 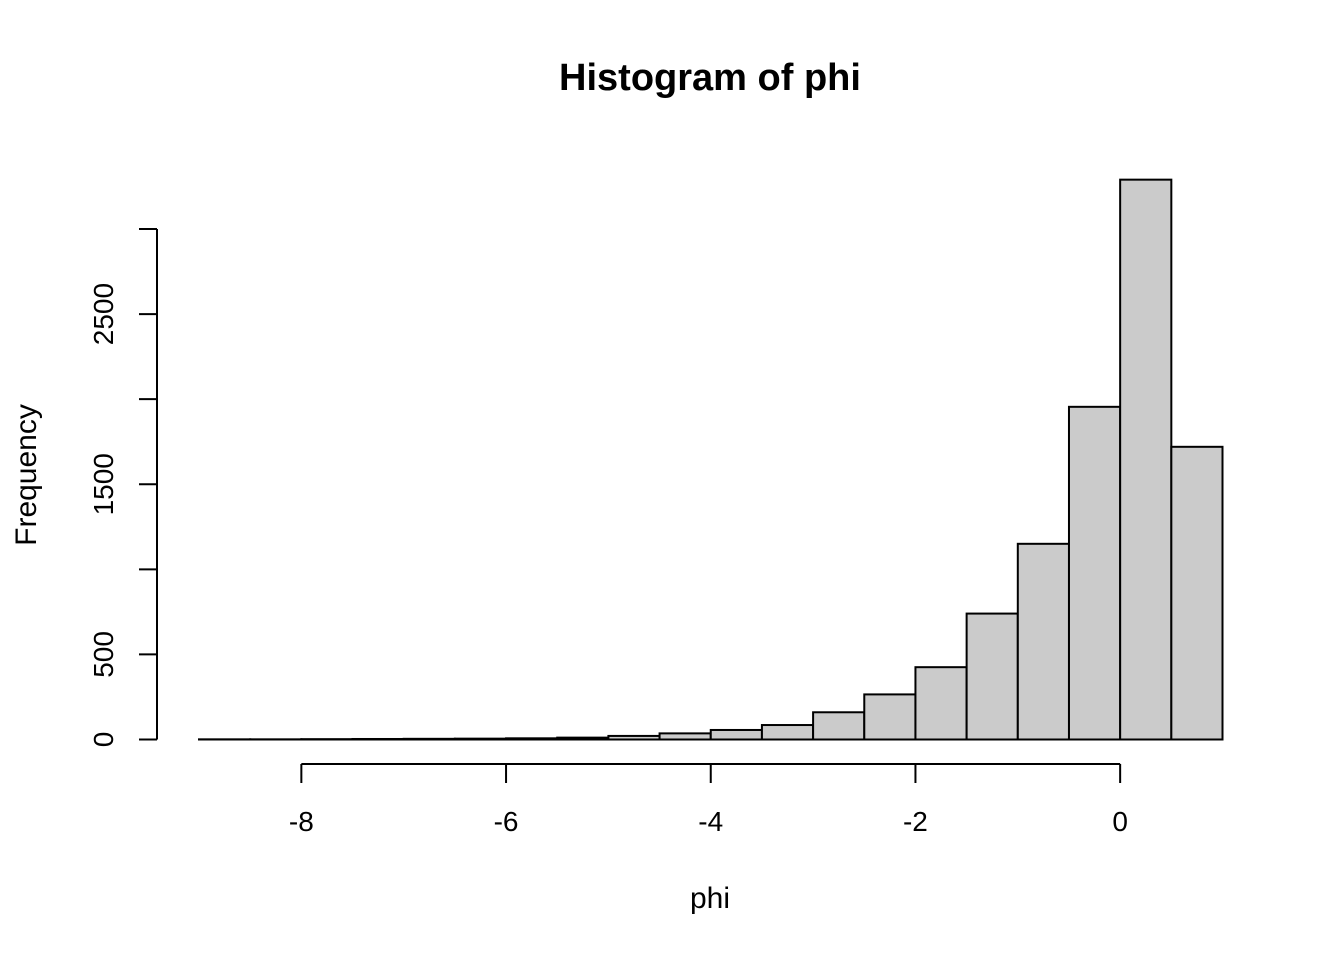 I want to click on y-axis-tick-label: 2500, so click(x=103, y=314).